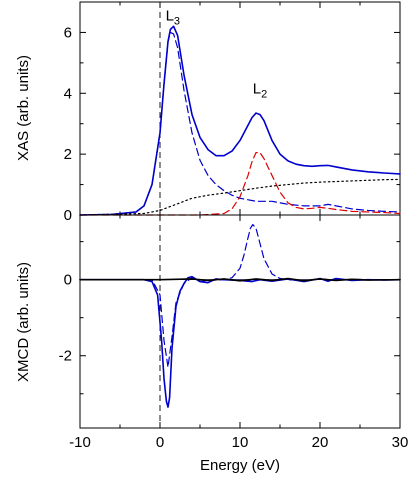 Image resolution: width=411 pixels, height=484 pixels. I want to click on top-ytick-label: 4, so click(68, 93).